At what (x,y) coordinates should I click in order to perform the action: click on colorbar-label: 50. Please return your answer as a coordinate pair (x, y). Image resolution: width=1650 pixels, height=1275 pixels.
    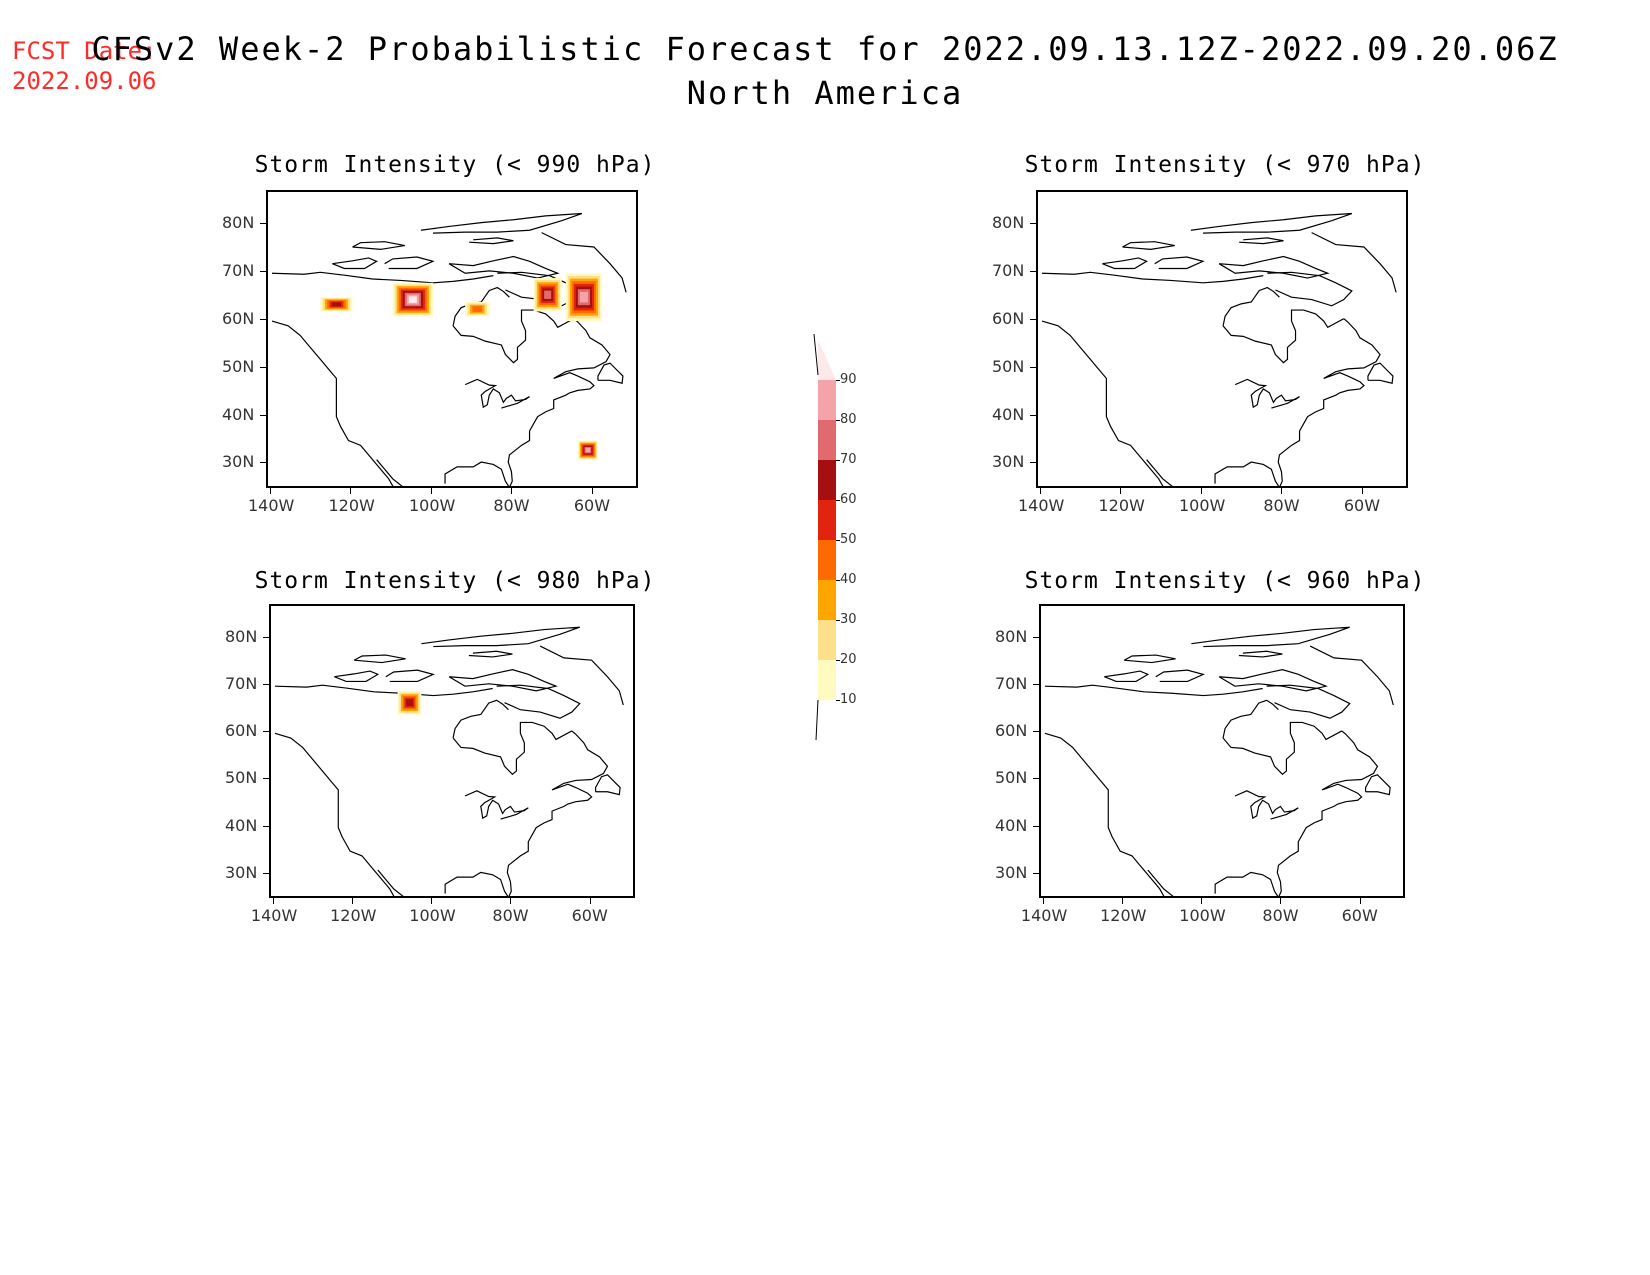
    Looking at the image, I should click on (848, 539).